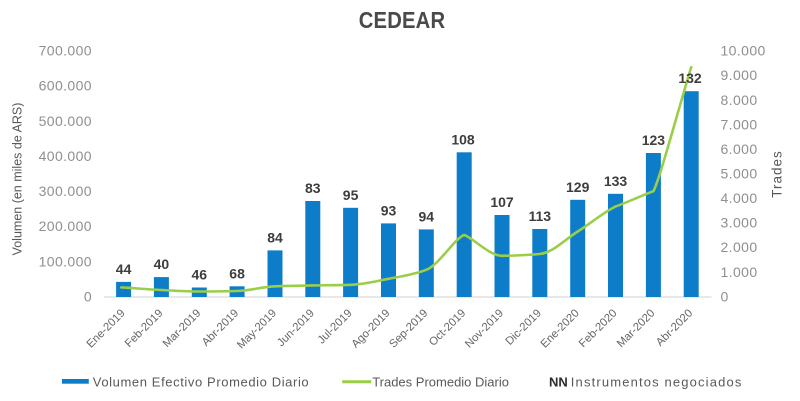 Image resolution: width=800 pixels, height=401 pixels. I want to click on svg-text: 95, so click(351, 195).